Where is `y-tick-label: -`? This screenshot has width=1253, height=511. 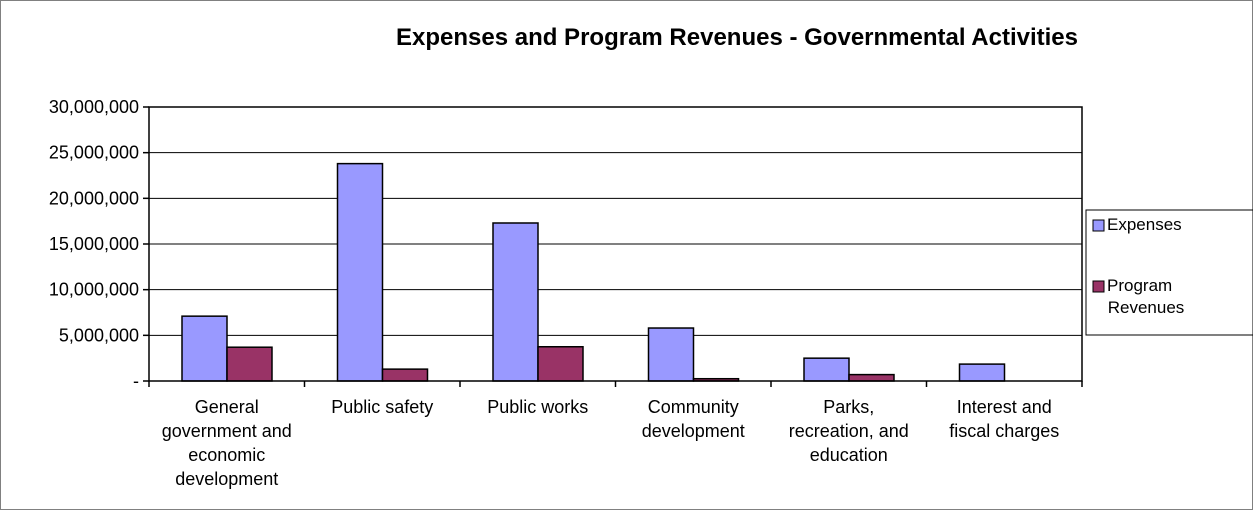
y-tick-label: - is located at coordinates (136, 381).